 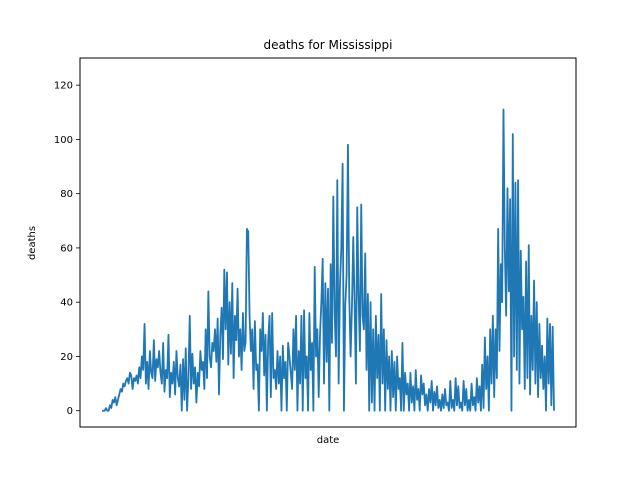 I want to click on y-tick-label: 60, so click(x=66, y=248).